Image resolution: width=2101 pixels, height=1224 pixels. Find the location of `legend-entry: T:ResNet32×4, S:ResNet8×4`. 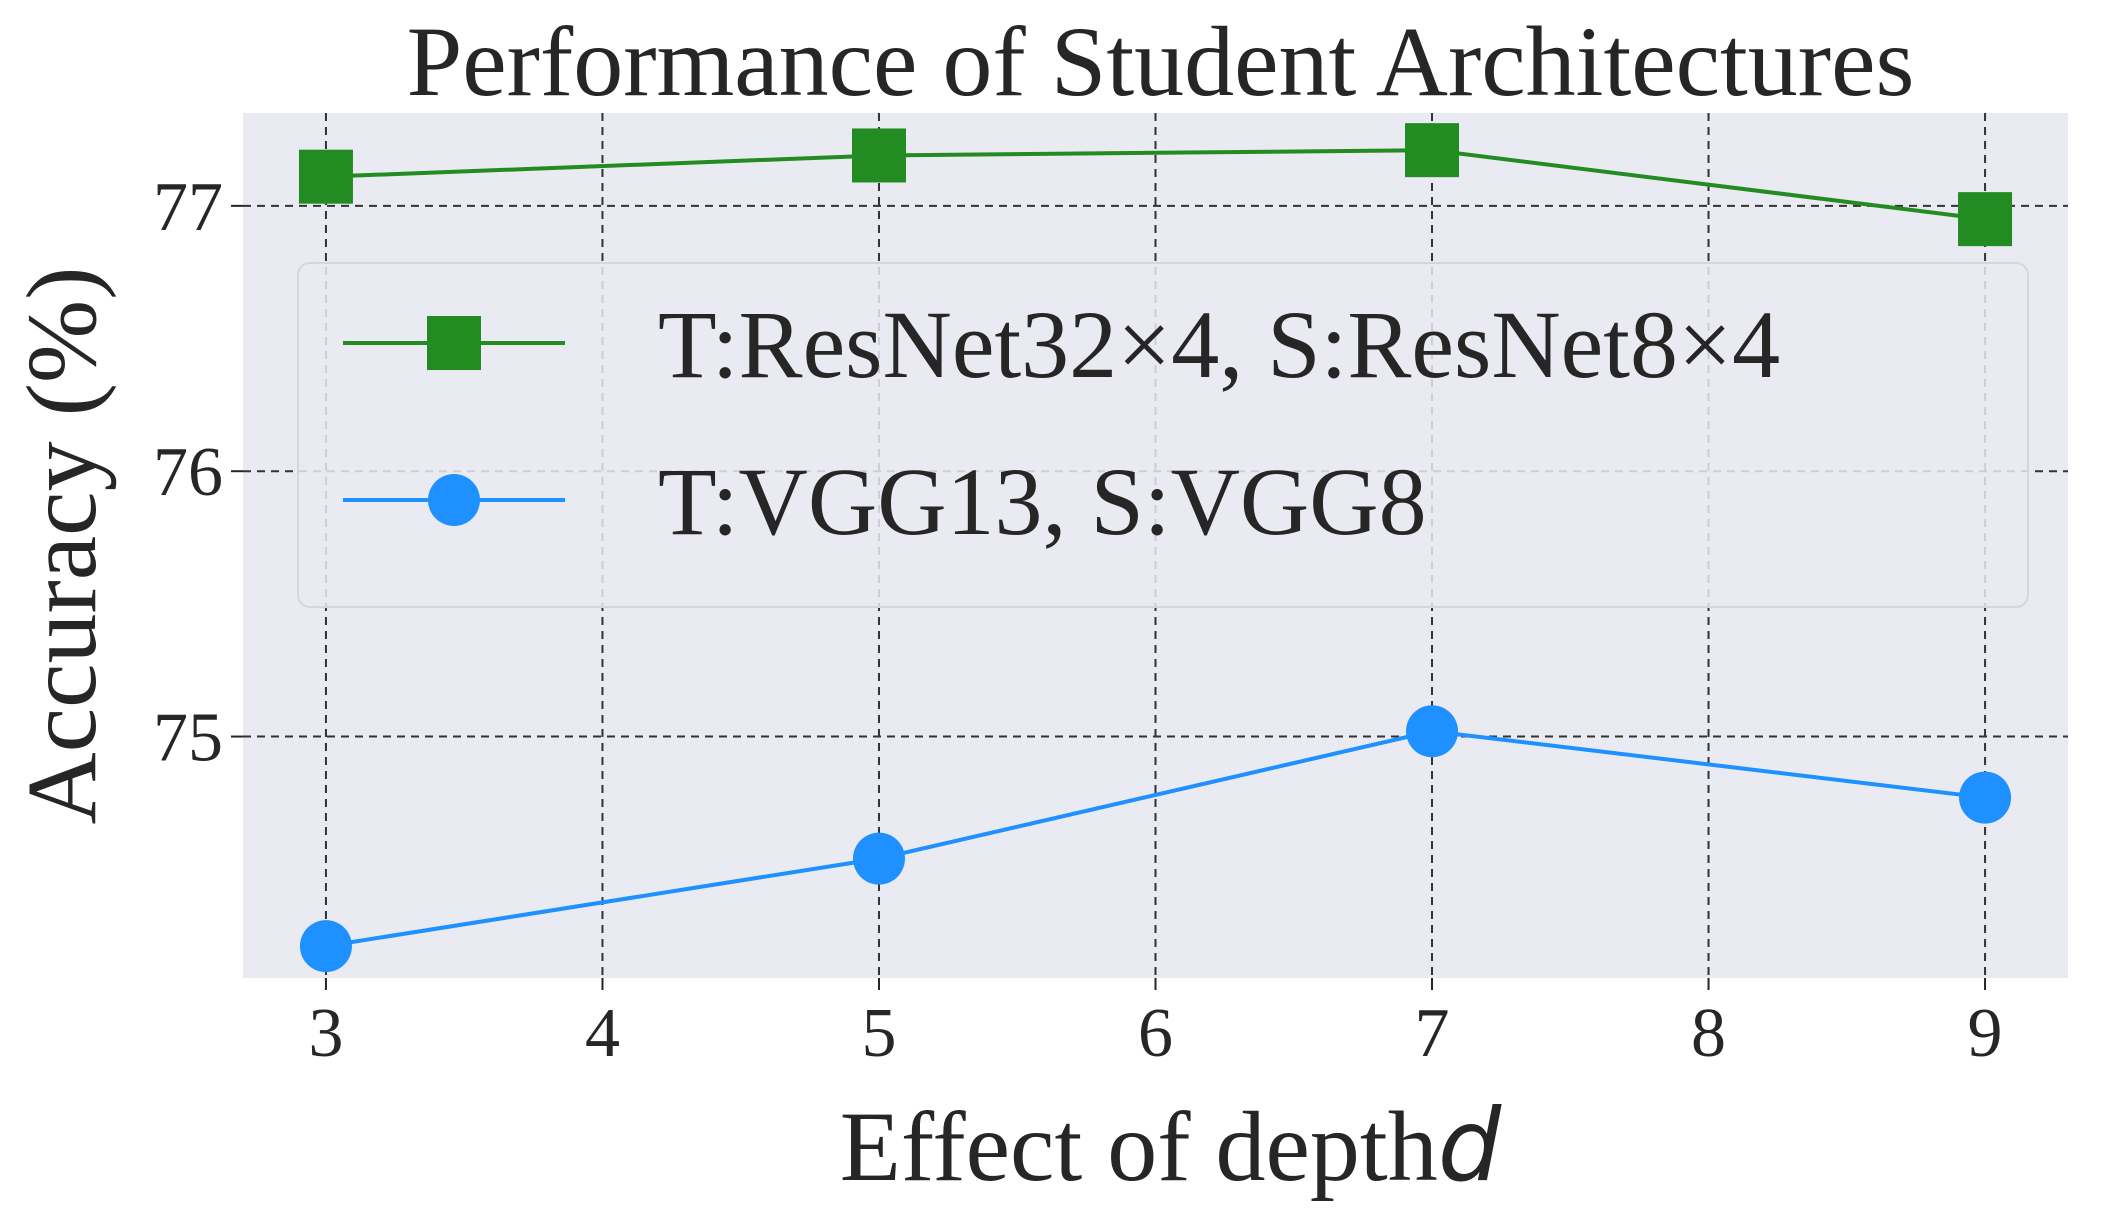

legend-entry: T:ResNet32×4, S:ResNet8×4 is located at coordinates (1061, 344).